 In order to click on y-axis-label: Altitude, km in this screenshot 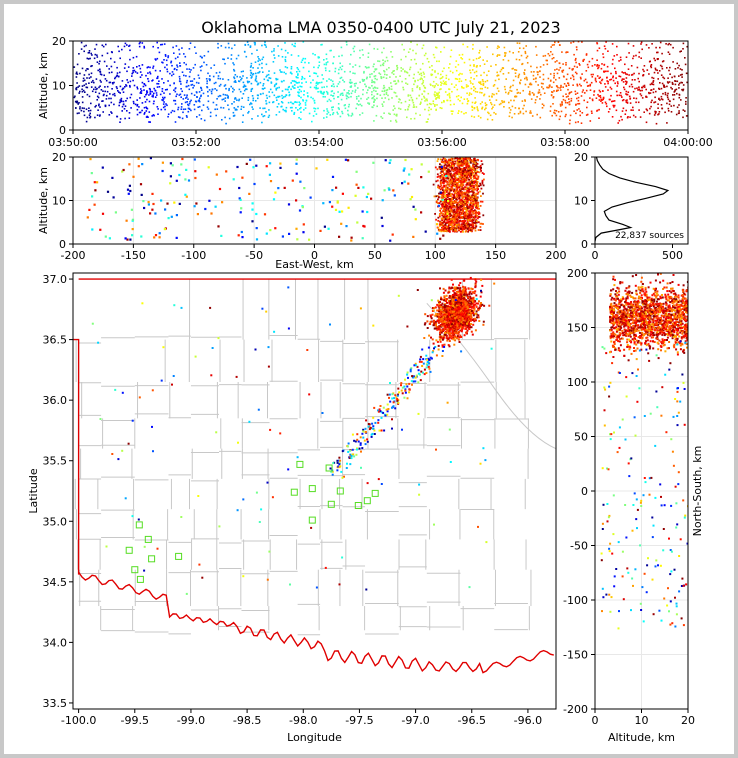, I will do `click(43, 200)`.